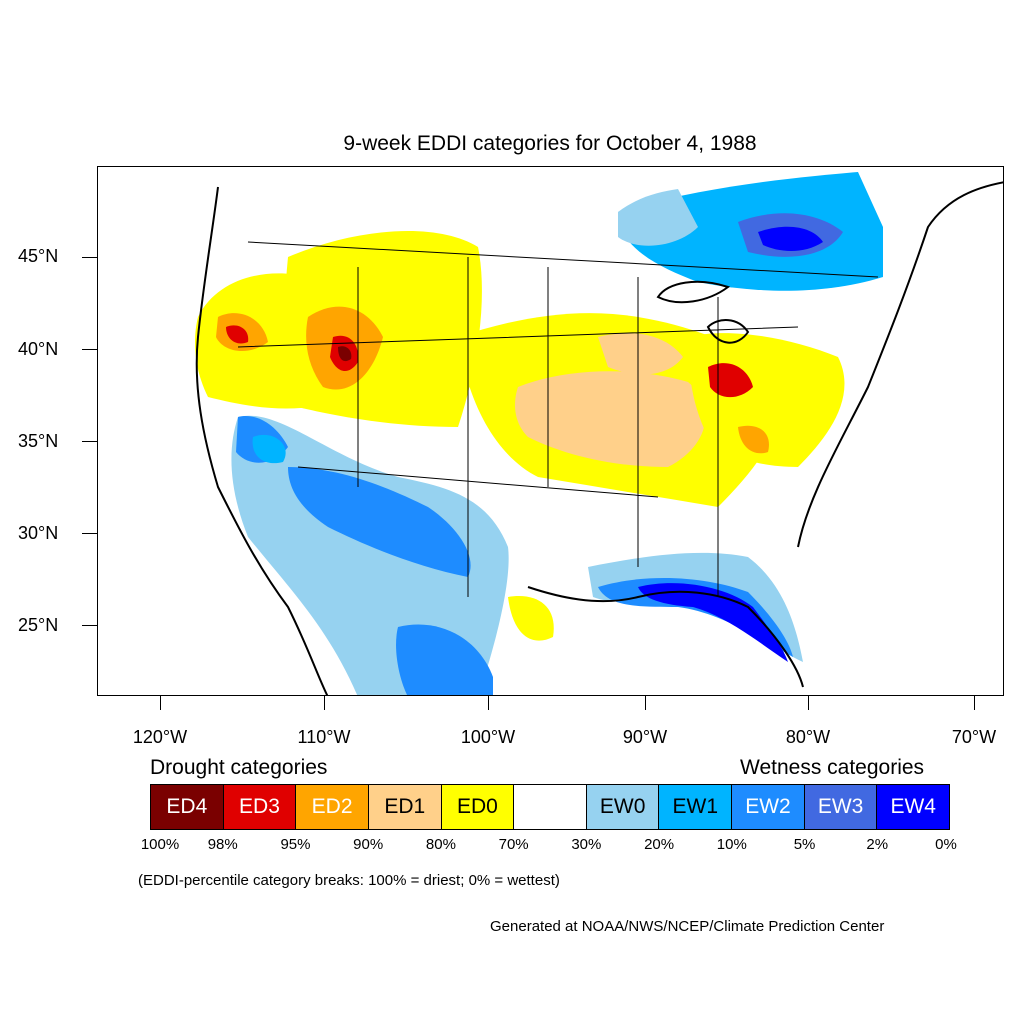 The image size is (1024, 1024). I want to click on legend-swatch: EW4, so click(913, 807).